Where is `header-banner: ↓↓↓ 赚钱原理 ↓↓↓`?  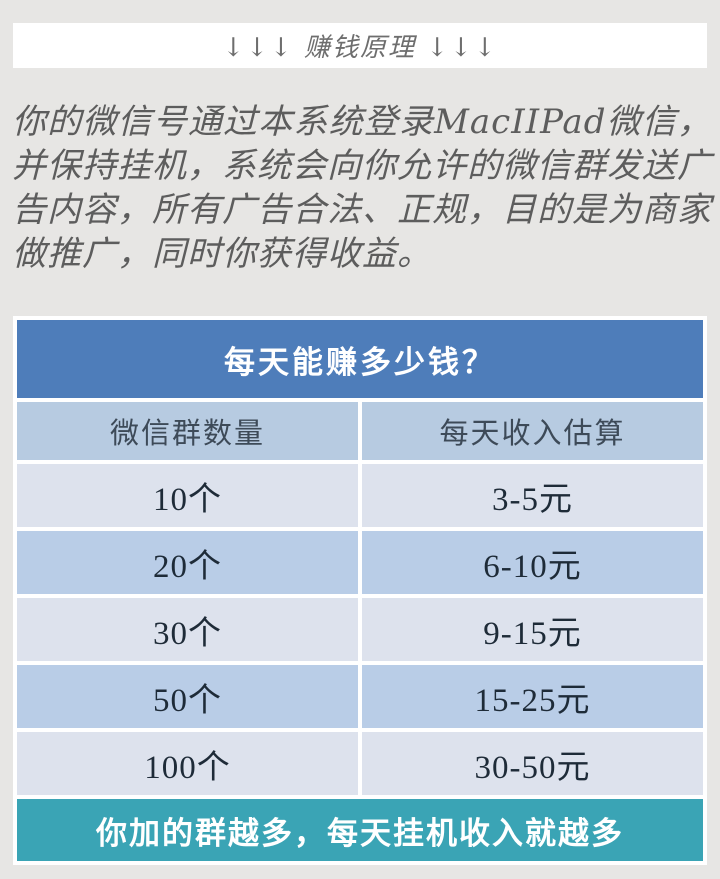 header-banner: ↓↓↓ 赚钱原理 ↓↓↓ is located at coordinates (360, 45).